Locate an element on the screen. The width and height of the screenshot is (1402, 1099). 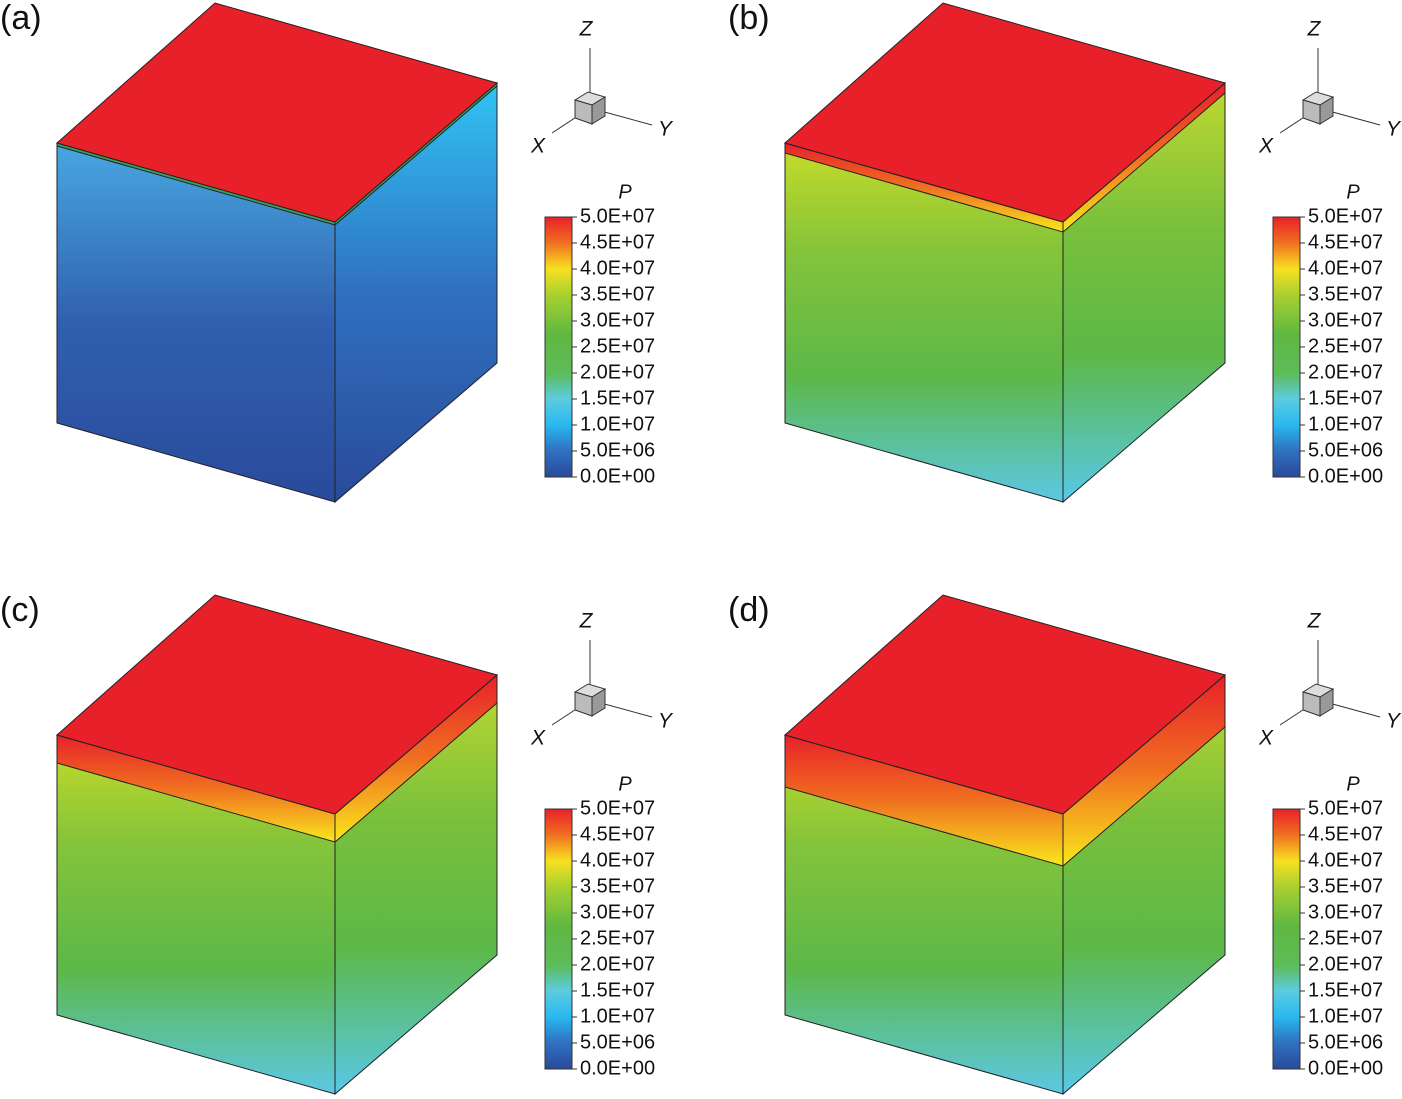
panel-label: (b) is located at coordinates (749, 18).